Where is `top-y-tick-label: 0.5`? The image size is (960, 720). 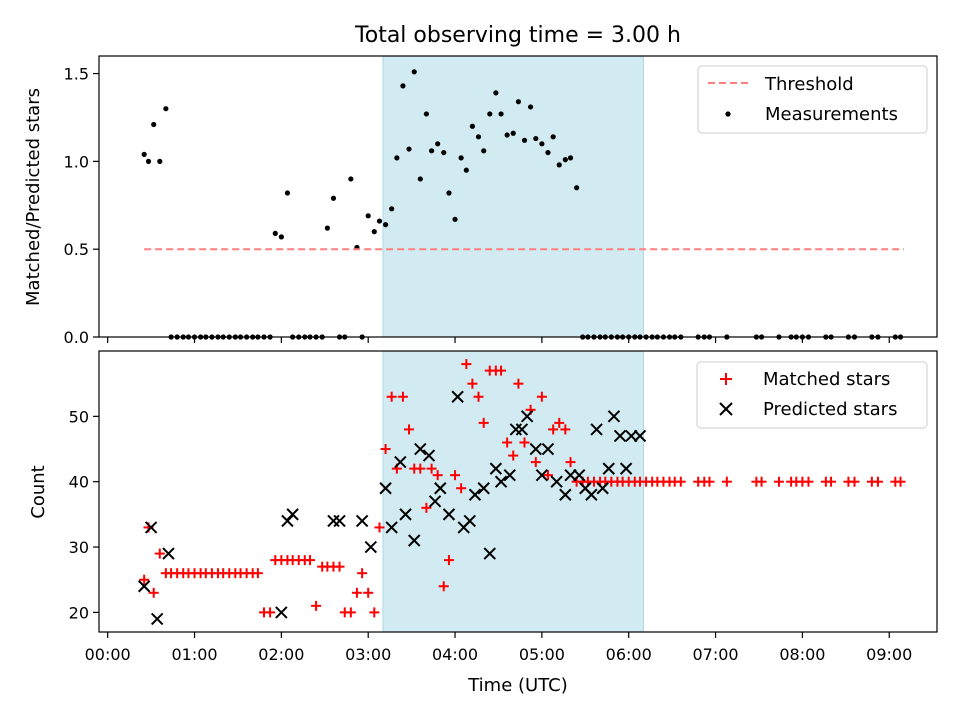
top-y-tick-label: 0.5 is located at coordinates (76, 249).